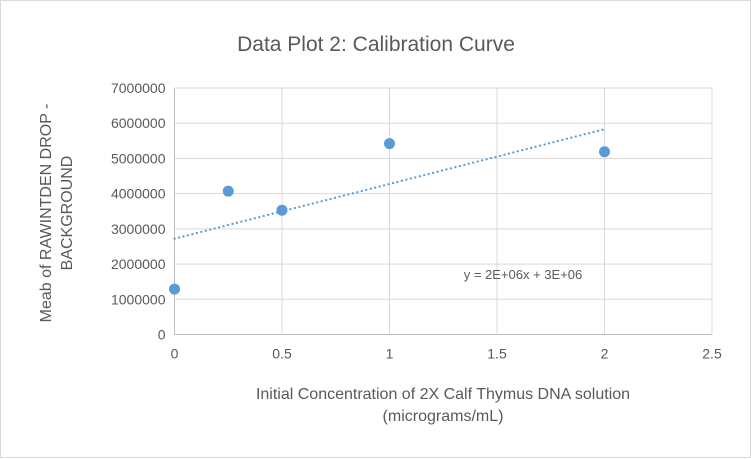 The height and width of the screenshot is (459, 751). What do you see at coordinates (712, 354) in the screenshot?
I see `x-tick-label: 2.5` at bounding box center [712, 354].